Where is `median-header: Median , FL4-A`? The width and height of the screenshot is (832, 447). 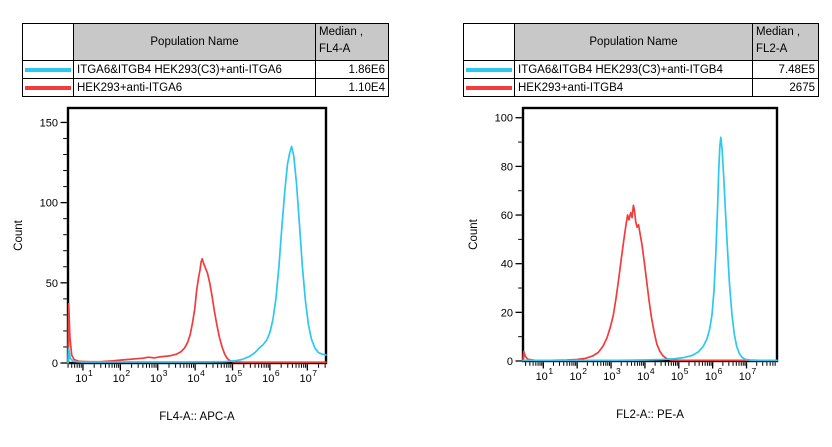 median-header: Median , FL4-A is located at coordinates (352, 42).